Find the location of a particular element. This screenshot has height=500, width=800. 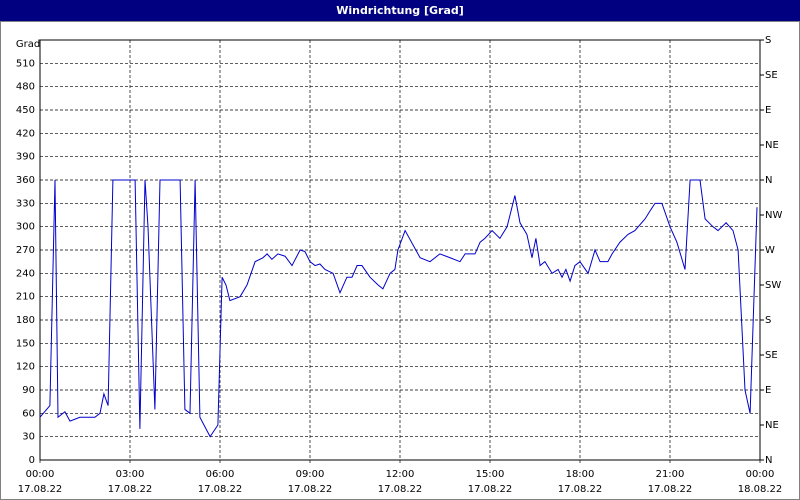

y2-tick-label: W is located at coordinates (770, 250).